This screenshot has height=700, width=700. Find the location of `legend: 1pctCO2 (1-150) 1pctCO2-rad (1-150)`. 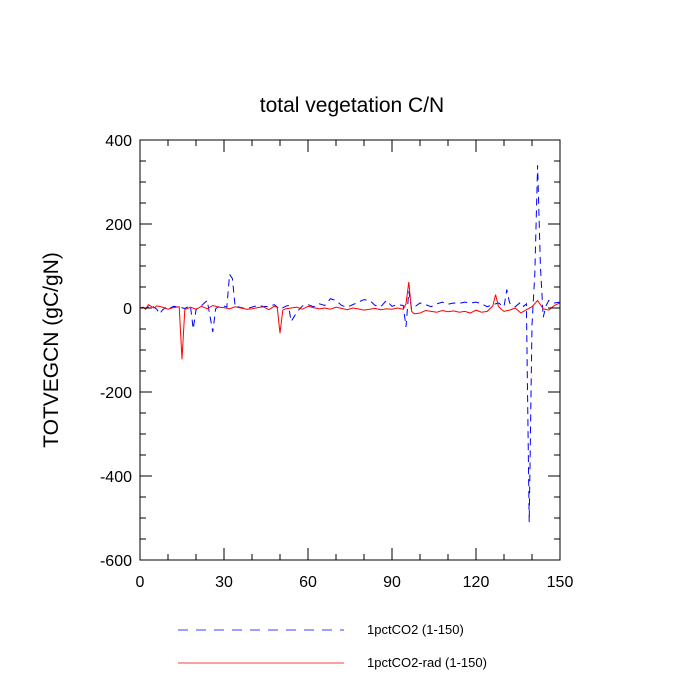

legend: 1pctCO2 (1-150) 1pctCO2-rad (1-150) is located at coordinates (332, 646).